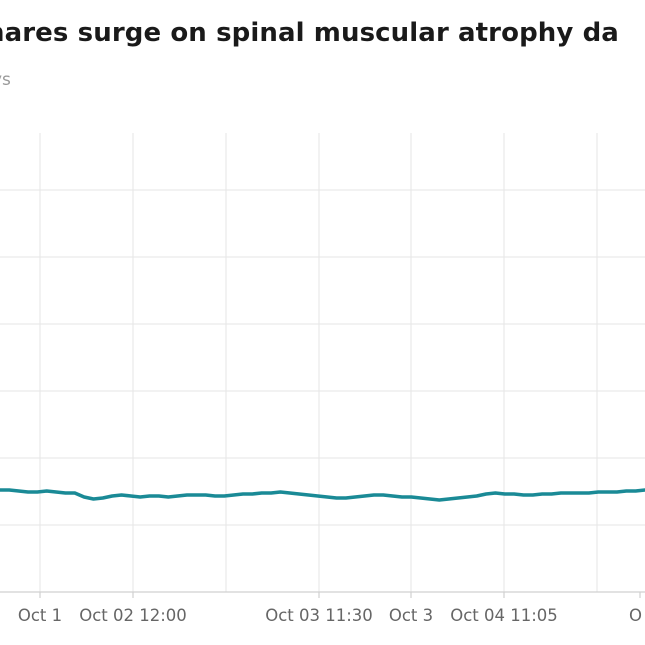 This screenshot has height=645, width=645. What do you see at coordinates (133, 615) in the screenshot?
I see `x-tick-label: Oct 02 12:00` at bounding box center [133, 615].